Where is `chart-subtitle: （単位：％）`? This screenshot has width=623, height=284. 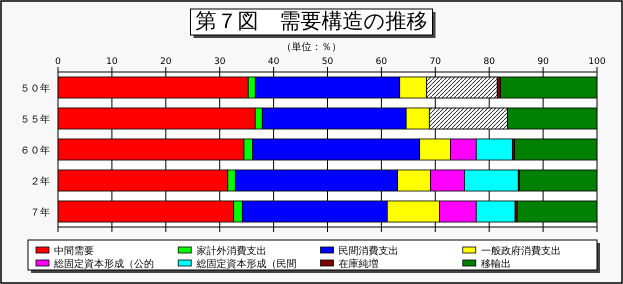
chart-subtitle: （単位：％） is located at coordinates (312, 47).